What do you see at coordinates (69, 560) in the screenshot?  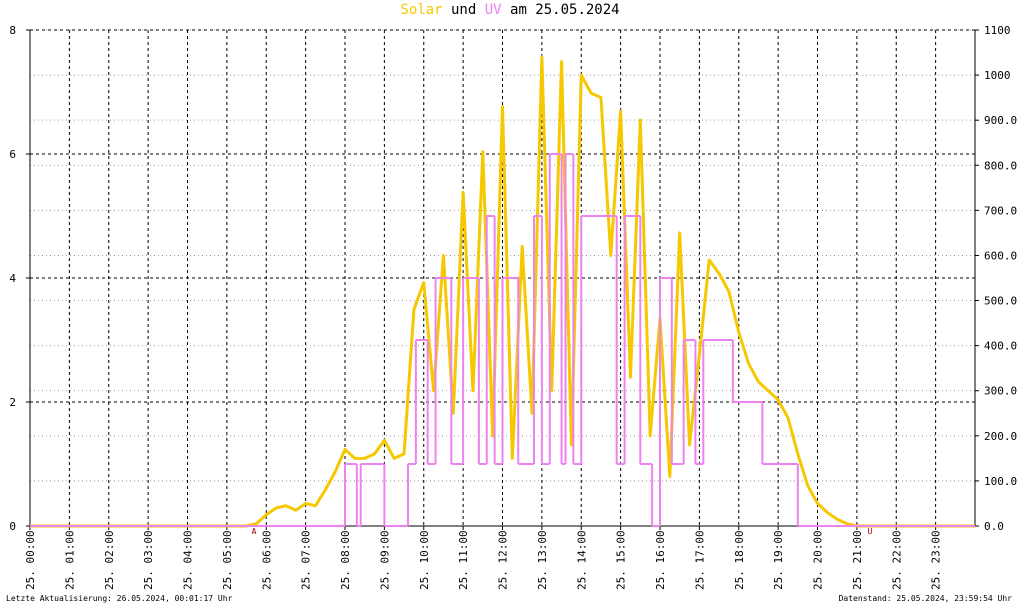 I see `x-tick-label: 25. 01:00` at bounding box center [69, 560].